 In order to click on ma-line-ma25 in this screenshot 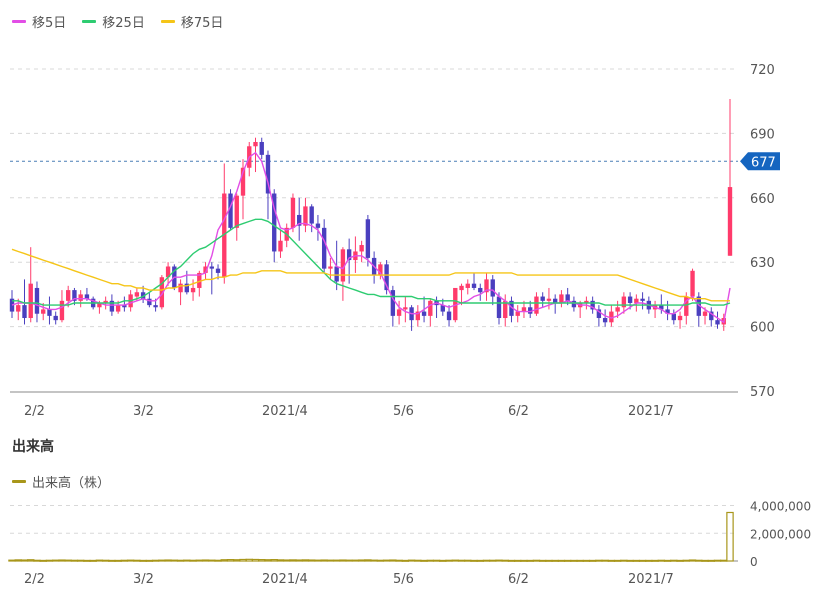, I will do `click(371, 262)`.